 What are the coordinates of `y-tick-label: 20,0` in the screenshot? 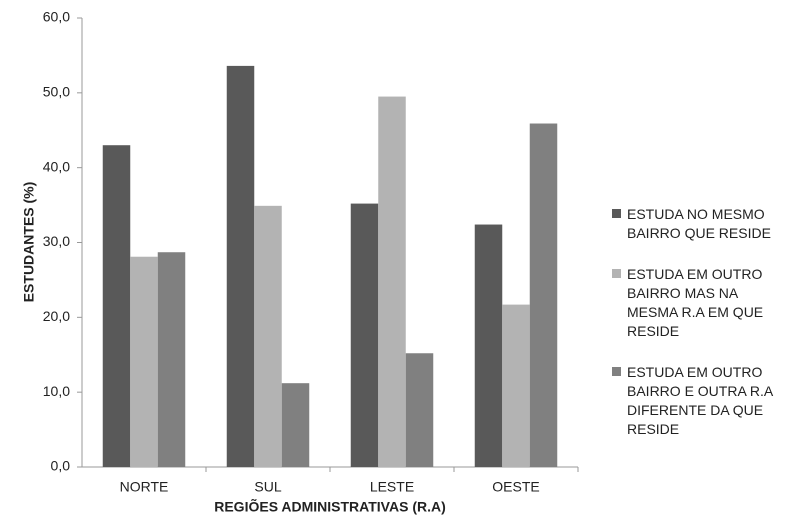 It's located at (56, 316).